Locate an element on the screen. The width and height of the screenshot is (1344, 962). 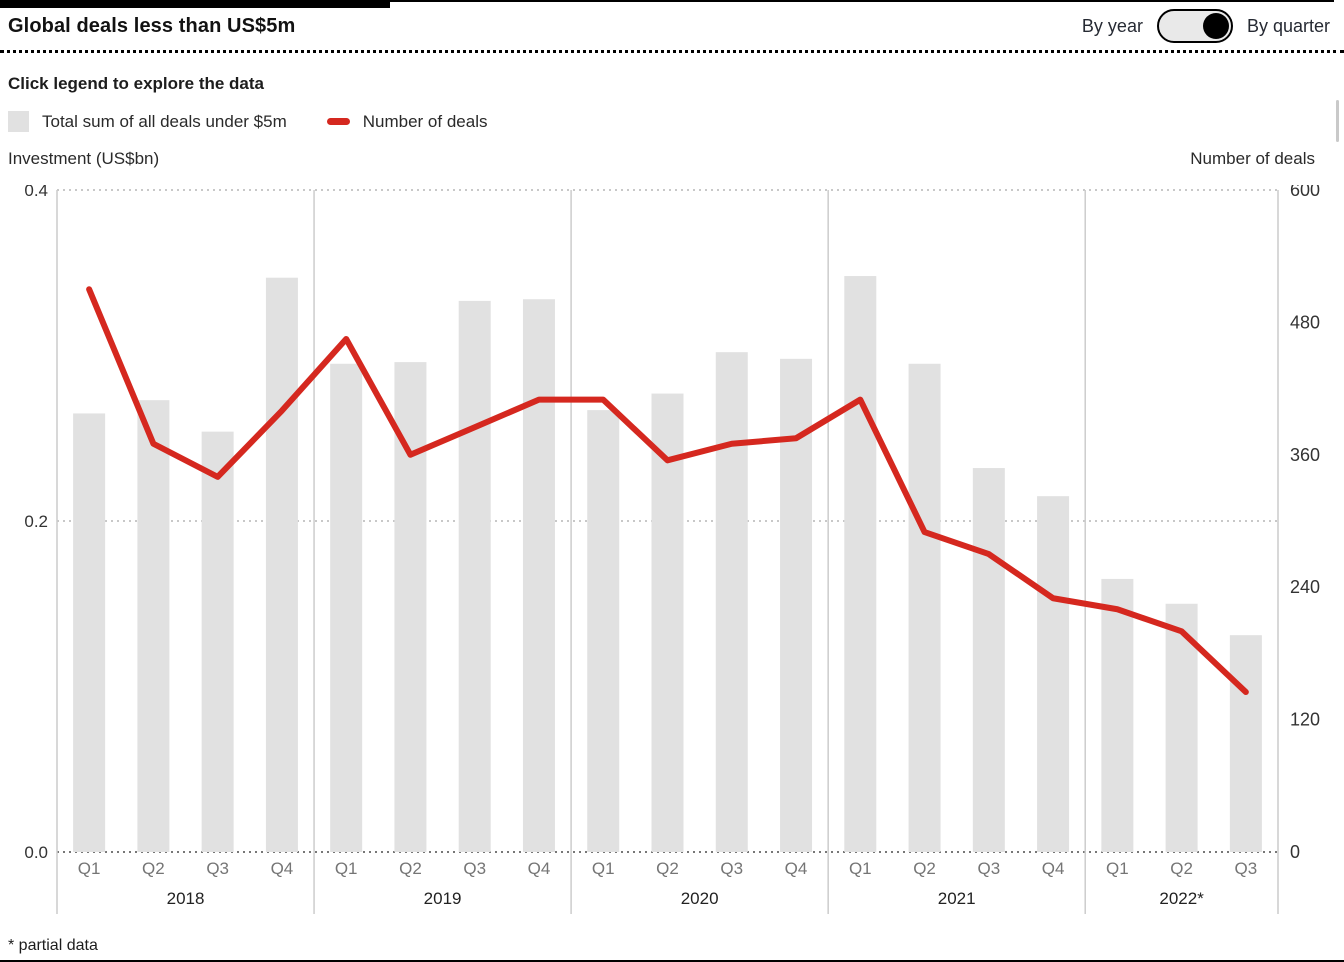
period-toggle-group: By year By quarter is located at coordinates (1206, 26).